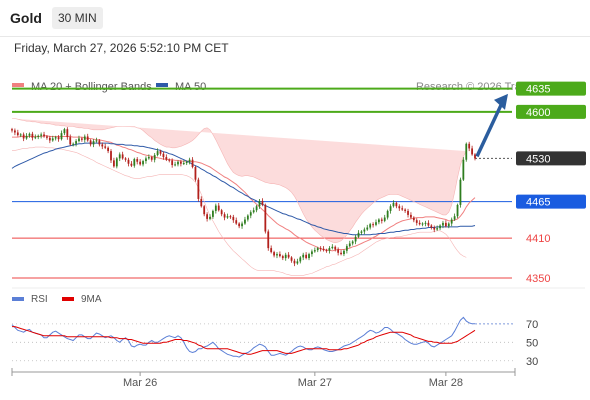 Image resolution: width=590 pixels, height=400 pixels. Describe the element at coordinates (77, 18) in the screenshot. I see `timeframe-button: 30 MIN` at that location.